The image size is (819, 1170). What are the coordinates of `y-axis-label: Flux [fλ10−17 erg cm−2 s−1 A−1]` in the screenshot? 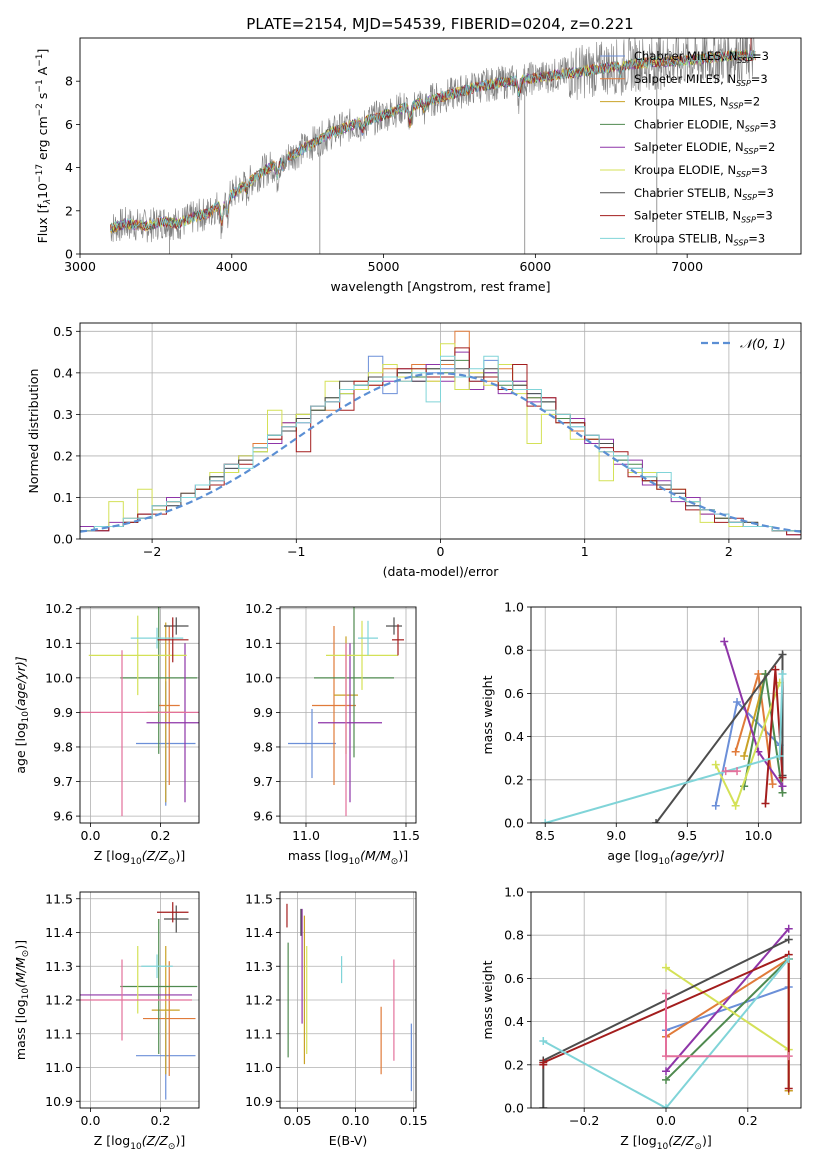 It's located at (44, 146).